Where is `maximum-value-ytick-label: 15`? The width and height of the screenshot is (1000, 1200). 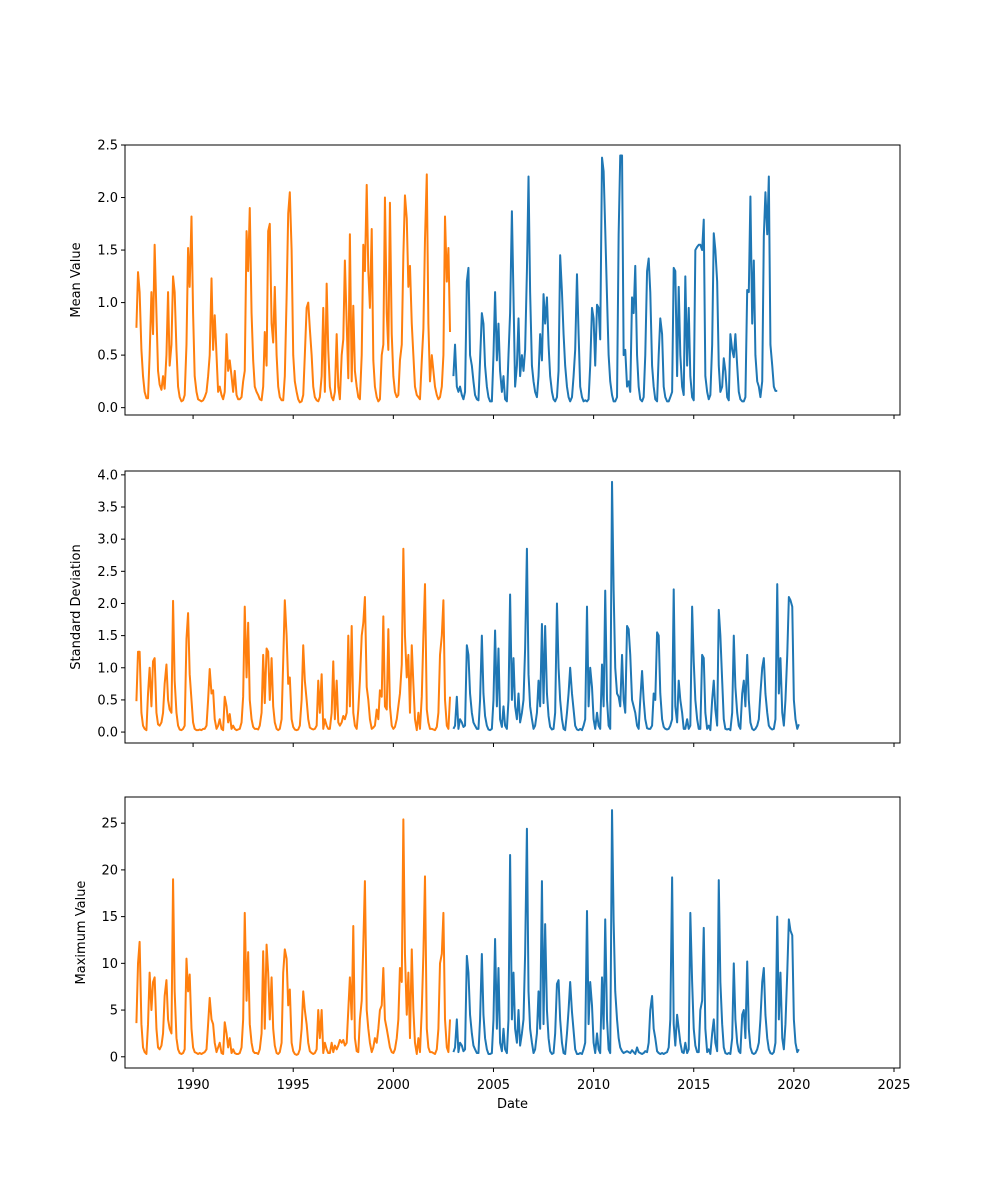
maximum-value-ytick-label: 15 is located at coordinates (109, 917).